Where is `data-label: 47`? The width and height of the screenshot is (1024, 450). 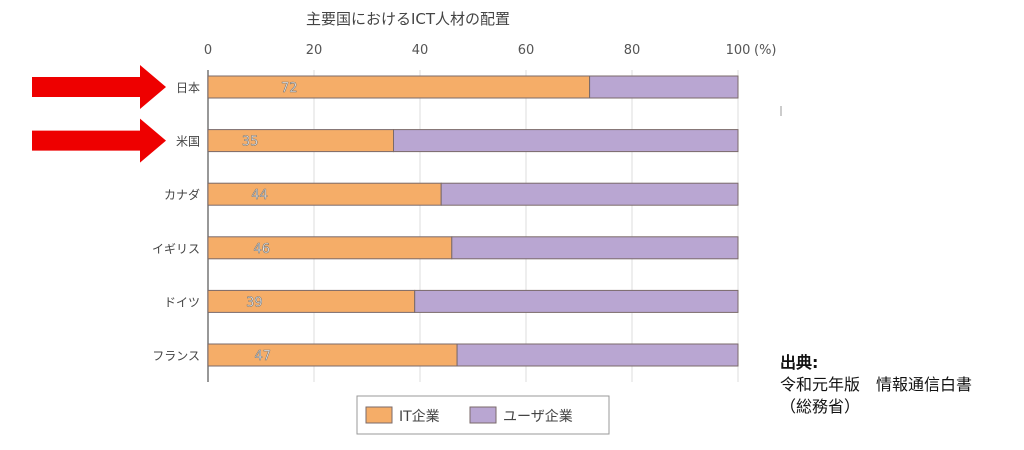
data-label: 47 is located at coordinates (263, 356).